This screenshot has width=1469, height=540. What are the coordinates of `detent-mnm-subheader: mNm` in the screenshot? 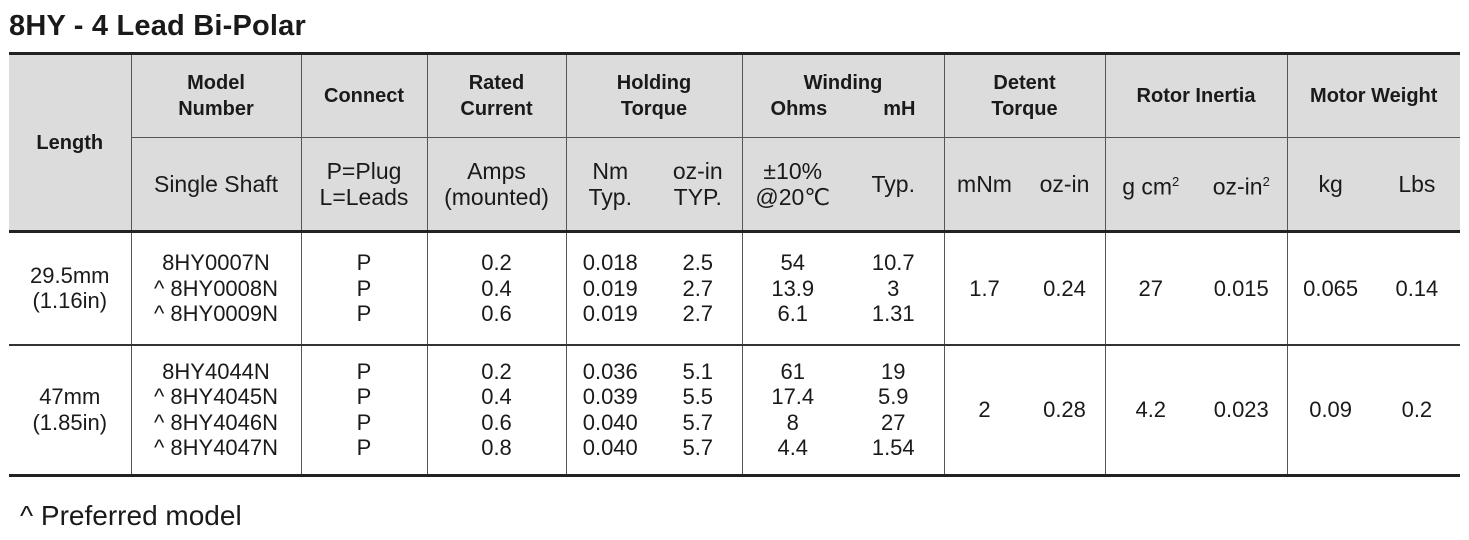 It's located at (984, 184).